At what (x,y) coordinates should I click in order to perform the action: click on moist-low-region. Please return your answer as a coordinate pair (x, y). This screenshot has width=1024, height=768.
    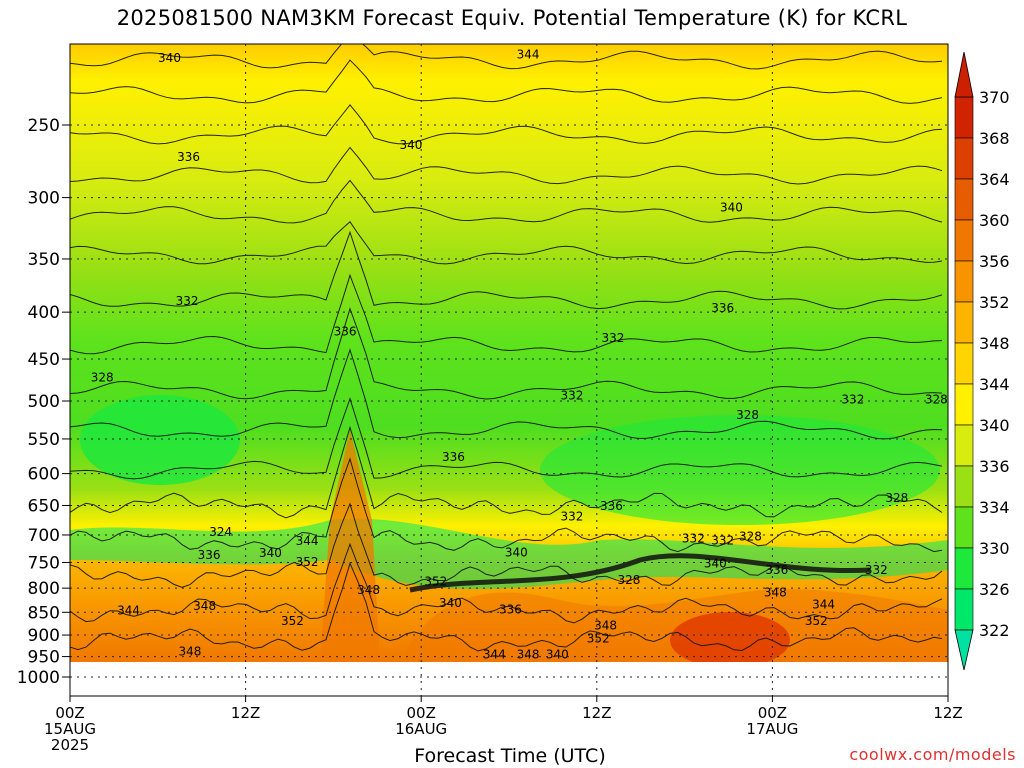
    Looking at the image, I should click on (160, 440).